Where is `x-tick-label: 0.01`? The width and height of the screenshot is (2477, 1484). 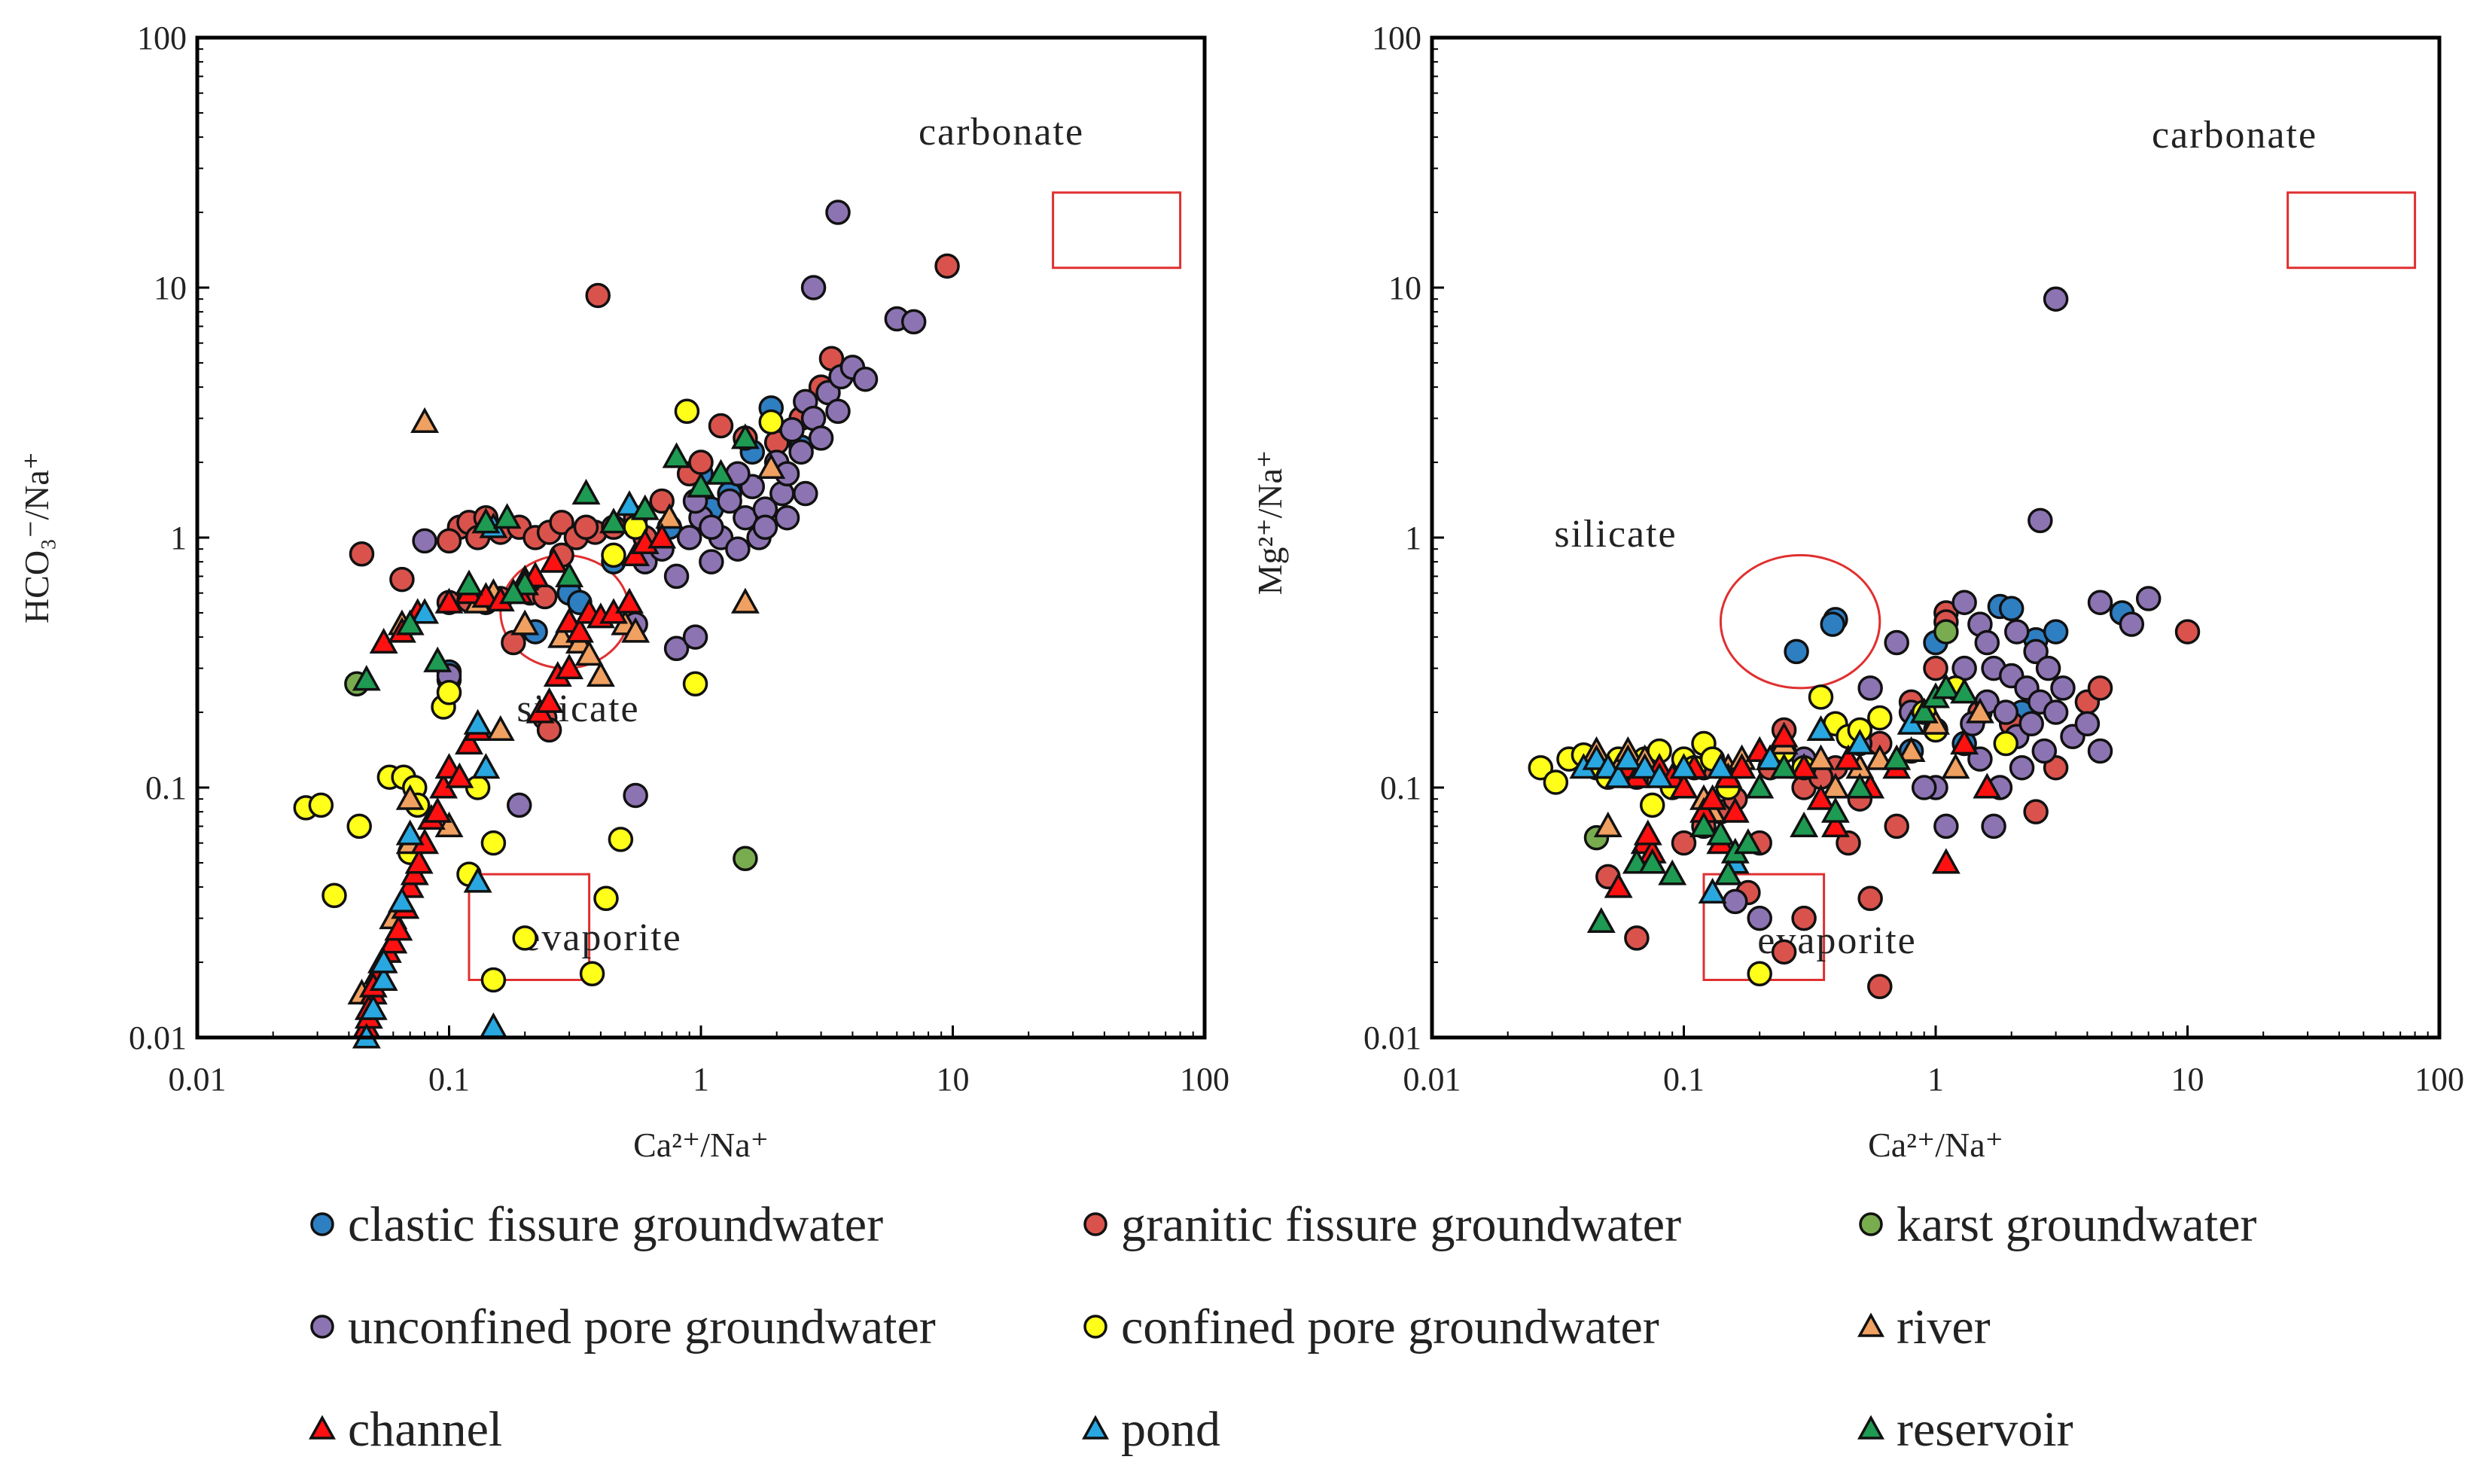 x-tick-label: 0.01 is located at coordinates (198, 1079).